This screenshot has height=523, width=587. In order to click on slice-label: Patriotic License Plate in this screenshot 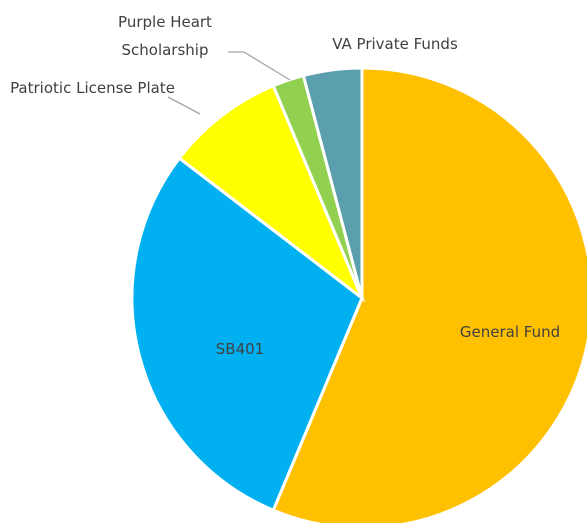, I will do `click(92, 88)`.